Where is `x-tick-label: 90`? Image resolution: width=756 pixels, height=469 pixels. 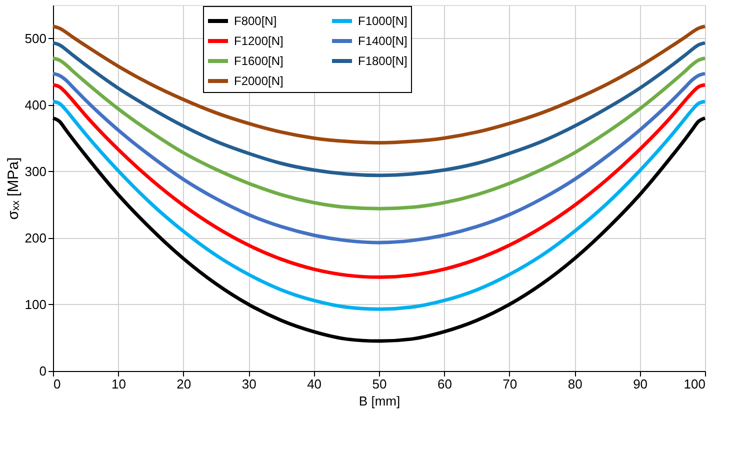 x-tick-label: 90 is located at coordinates (640, 384).